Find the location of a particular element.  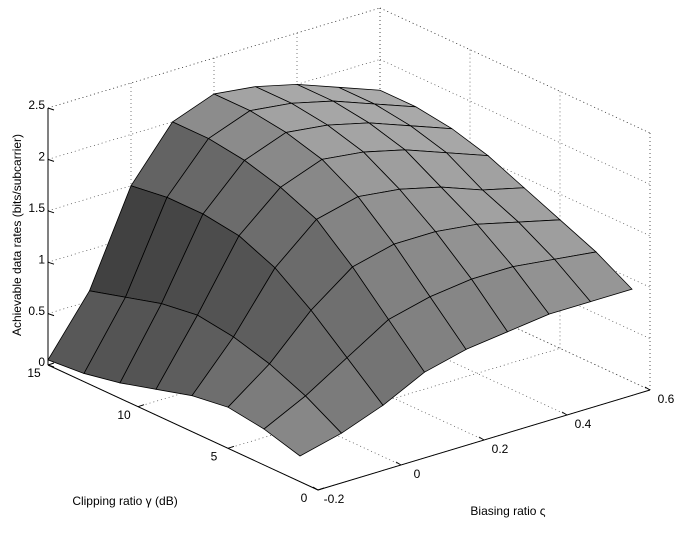

z-axis-label: Achievable data rates (bits/subcarrier) is located at coordinates (17, 235).